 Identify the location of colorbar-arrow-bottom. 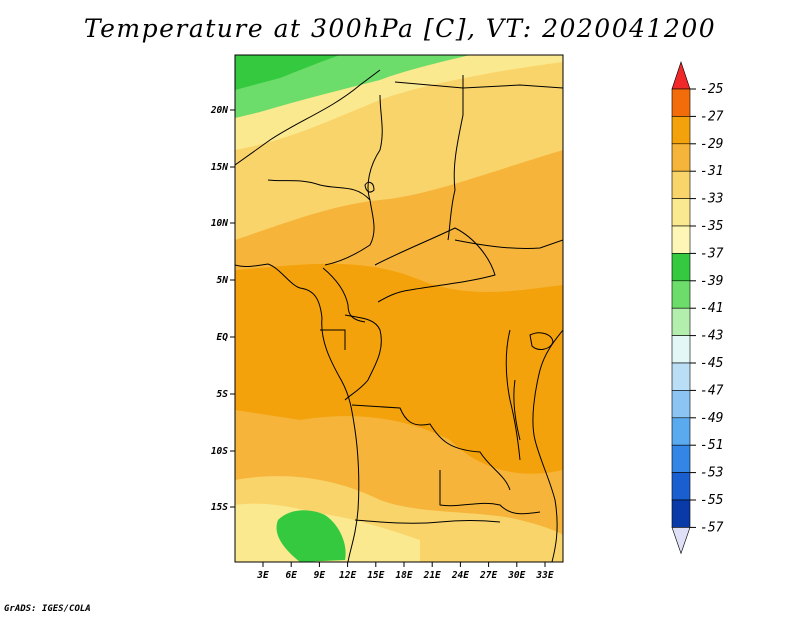
(681, 541).